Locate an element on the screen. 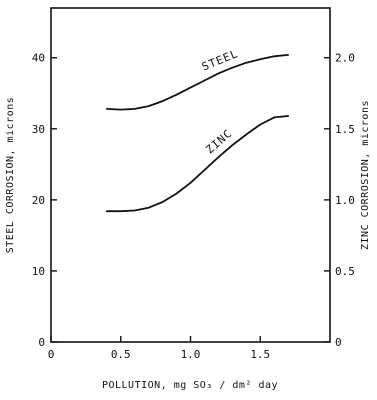  left-tick-label: 20 is located at coordinates (38, 200).